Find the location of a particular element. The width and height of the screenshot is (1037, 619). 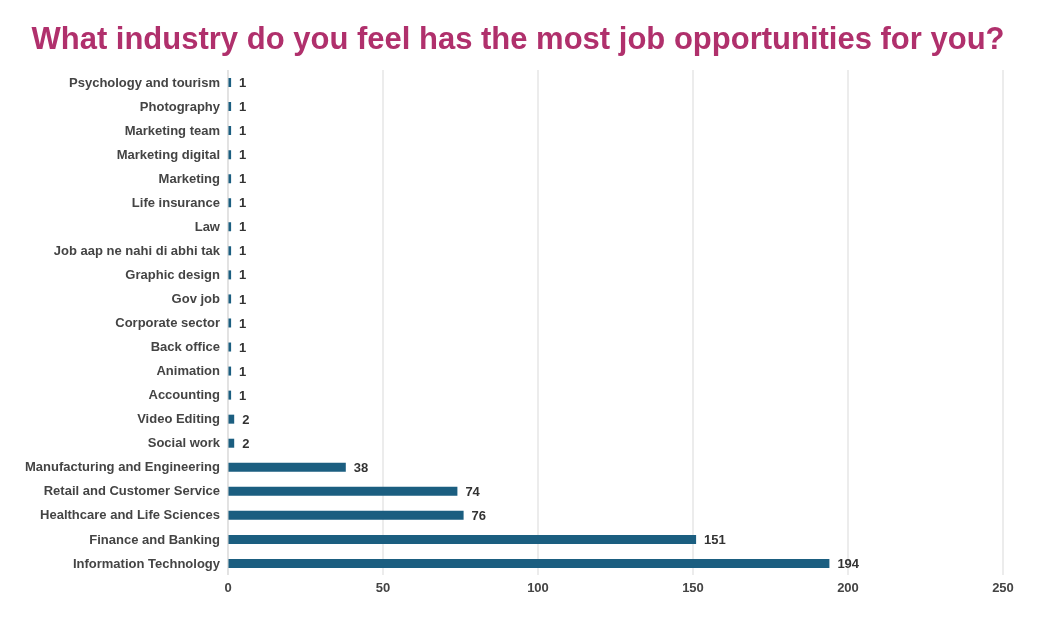

y-tick-label: Video Editing is located at coordinates (179, 419).